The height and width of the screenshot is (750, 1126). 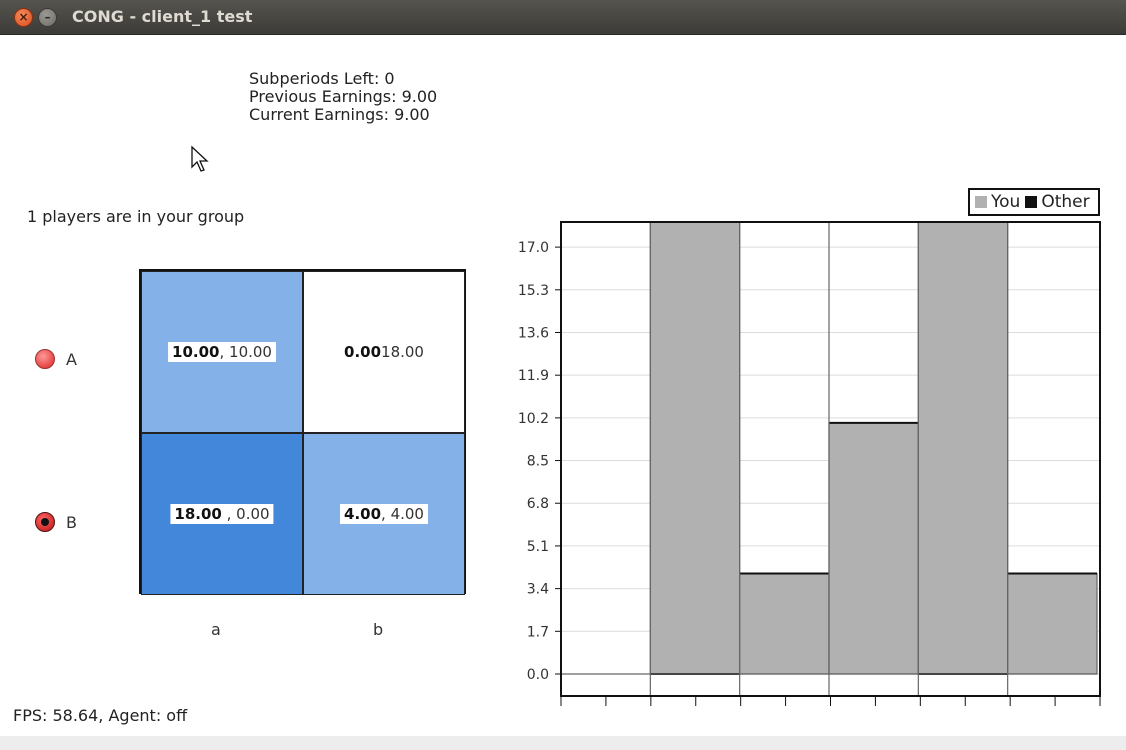 What do you see at coordinates (198, 514) in the screenshot?
I see `payoff-mine-ba: 18.00` at bounding box center [198, 514].